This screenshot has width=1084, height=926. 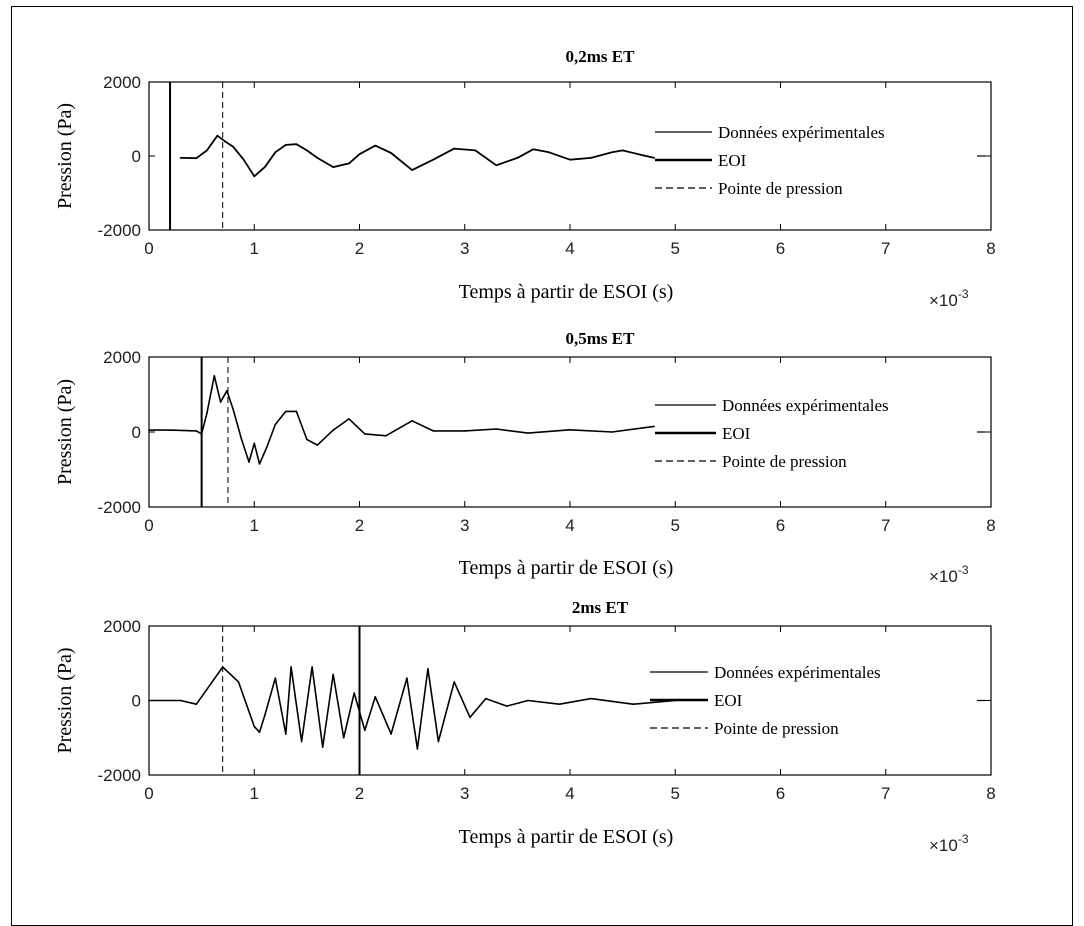 What do you see at coordinates (990, 525) in the screenshot?
I see `x-tick-label: 8` at bounding box center [990, 525].